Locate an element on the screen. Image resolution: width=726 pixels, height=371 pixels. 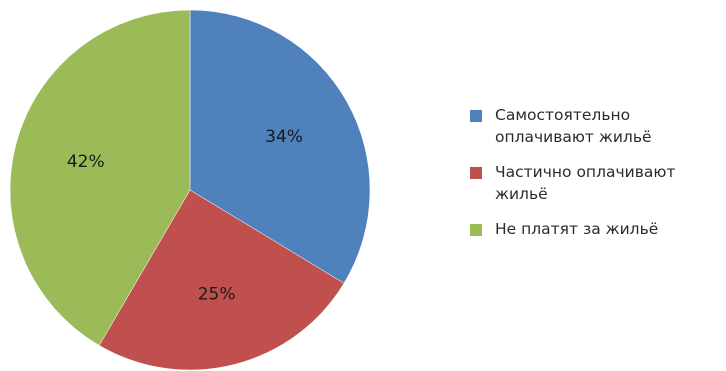
slice-label-0: 34% is located at coordinates (284, 137).